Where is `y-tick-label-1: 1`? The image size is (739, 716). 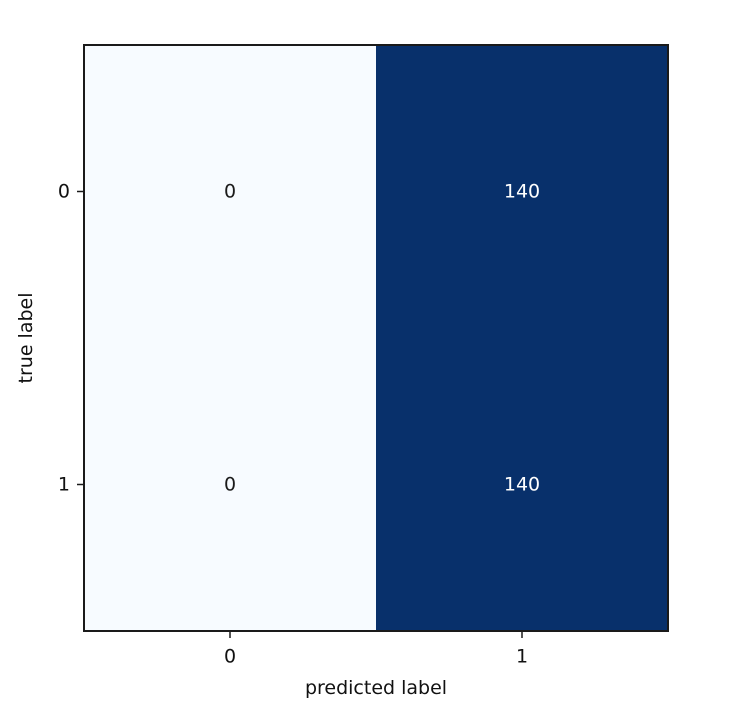
y-tick-label-1: 1 is located at coordinates (64, 485).